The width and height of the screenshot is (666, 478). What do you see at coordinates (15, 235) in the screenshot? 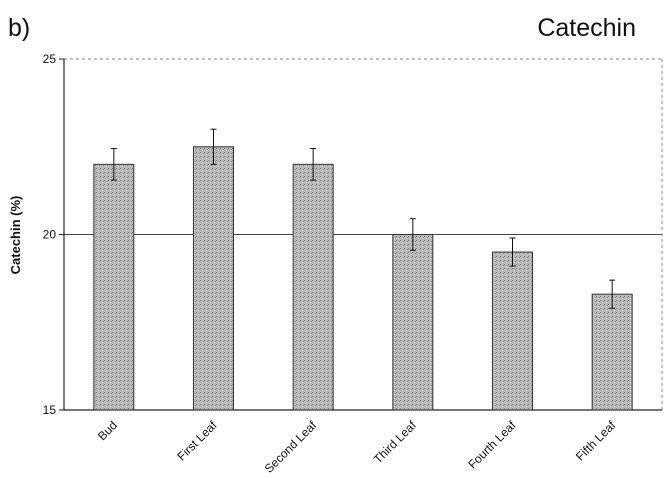
I see `y-axis-title: Catechin (%)` at bounding box center [15, 235].